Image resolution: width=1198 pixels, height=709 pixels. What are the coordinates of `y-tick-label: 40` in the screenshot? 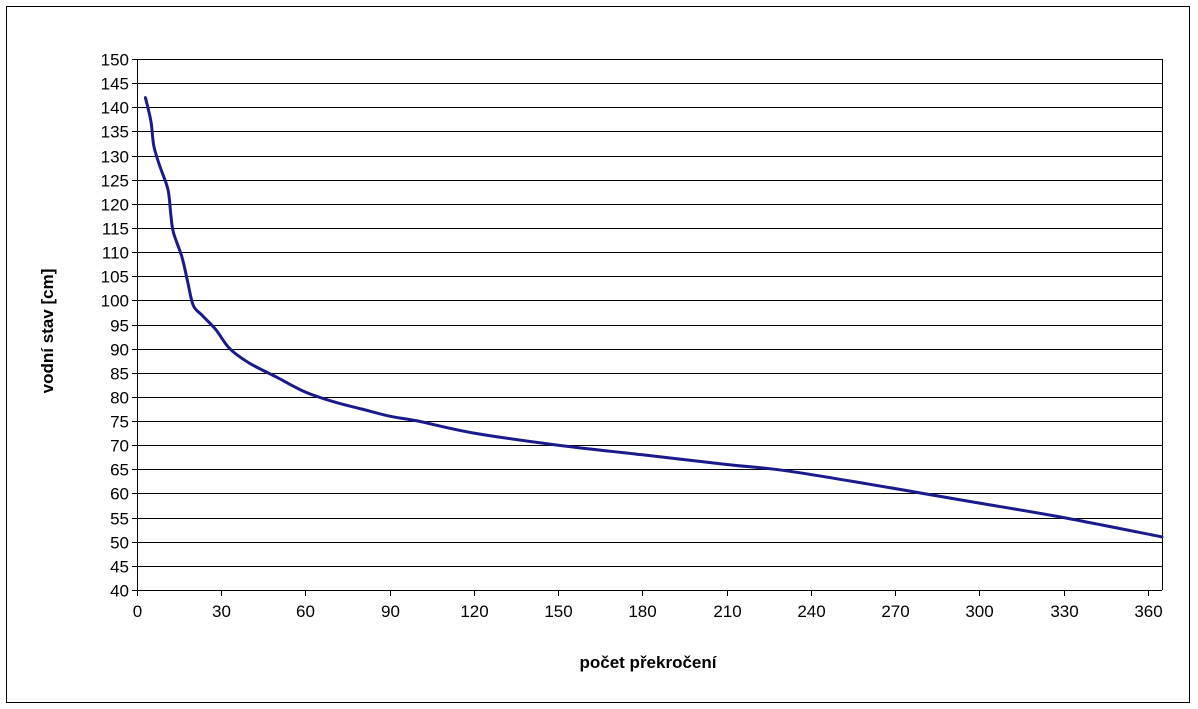 It's located at (119, 591).